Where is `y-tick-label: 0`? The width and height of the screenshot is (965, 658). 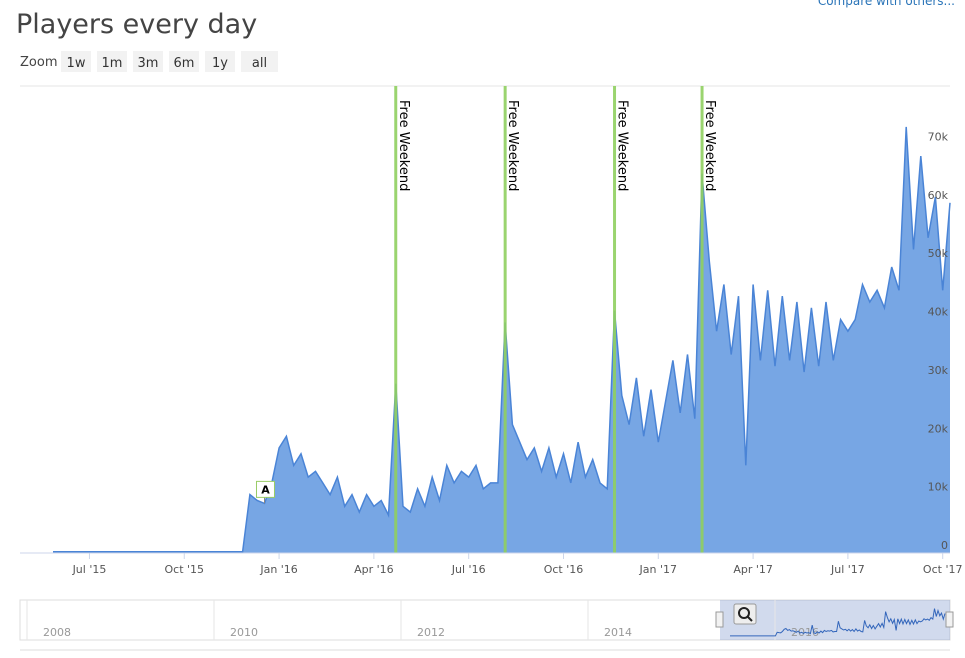 y-tick-label: 0 is located at coordinates (944, 545).